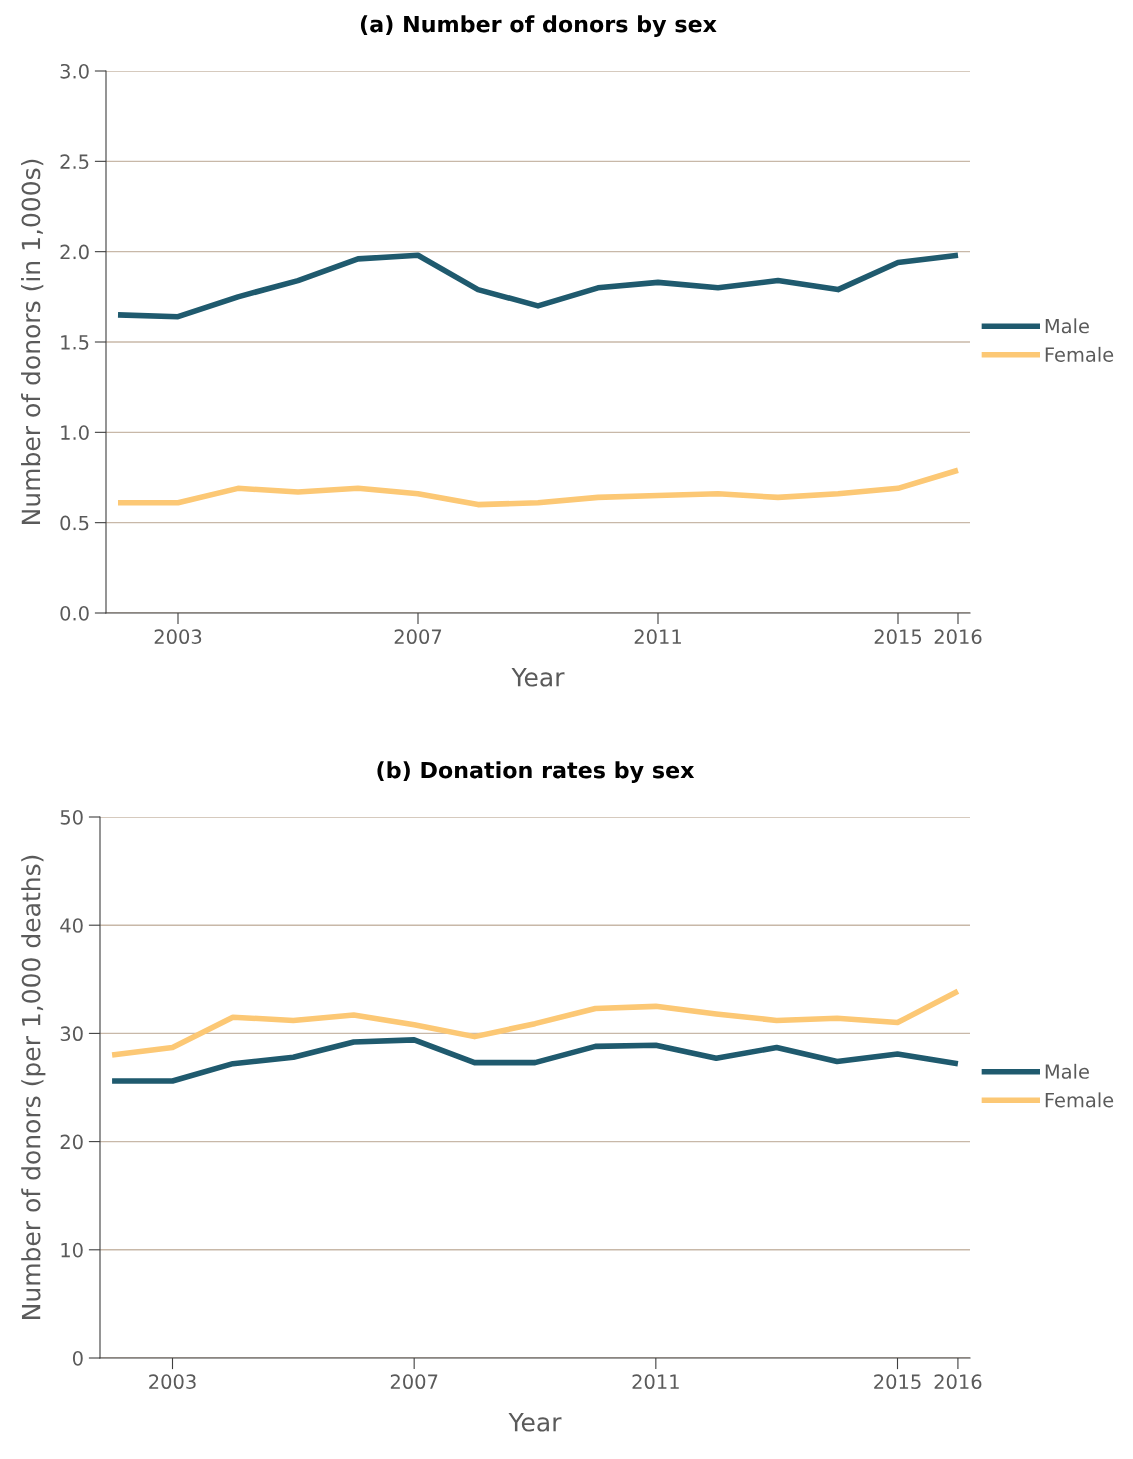 The height and width of the screenshot is (1459, 1133). Describe the element at coordinates (33, 1087) in the screenshot. I see `y-axis-title: Number of donors (per 1,000 deaths)` at that location.